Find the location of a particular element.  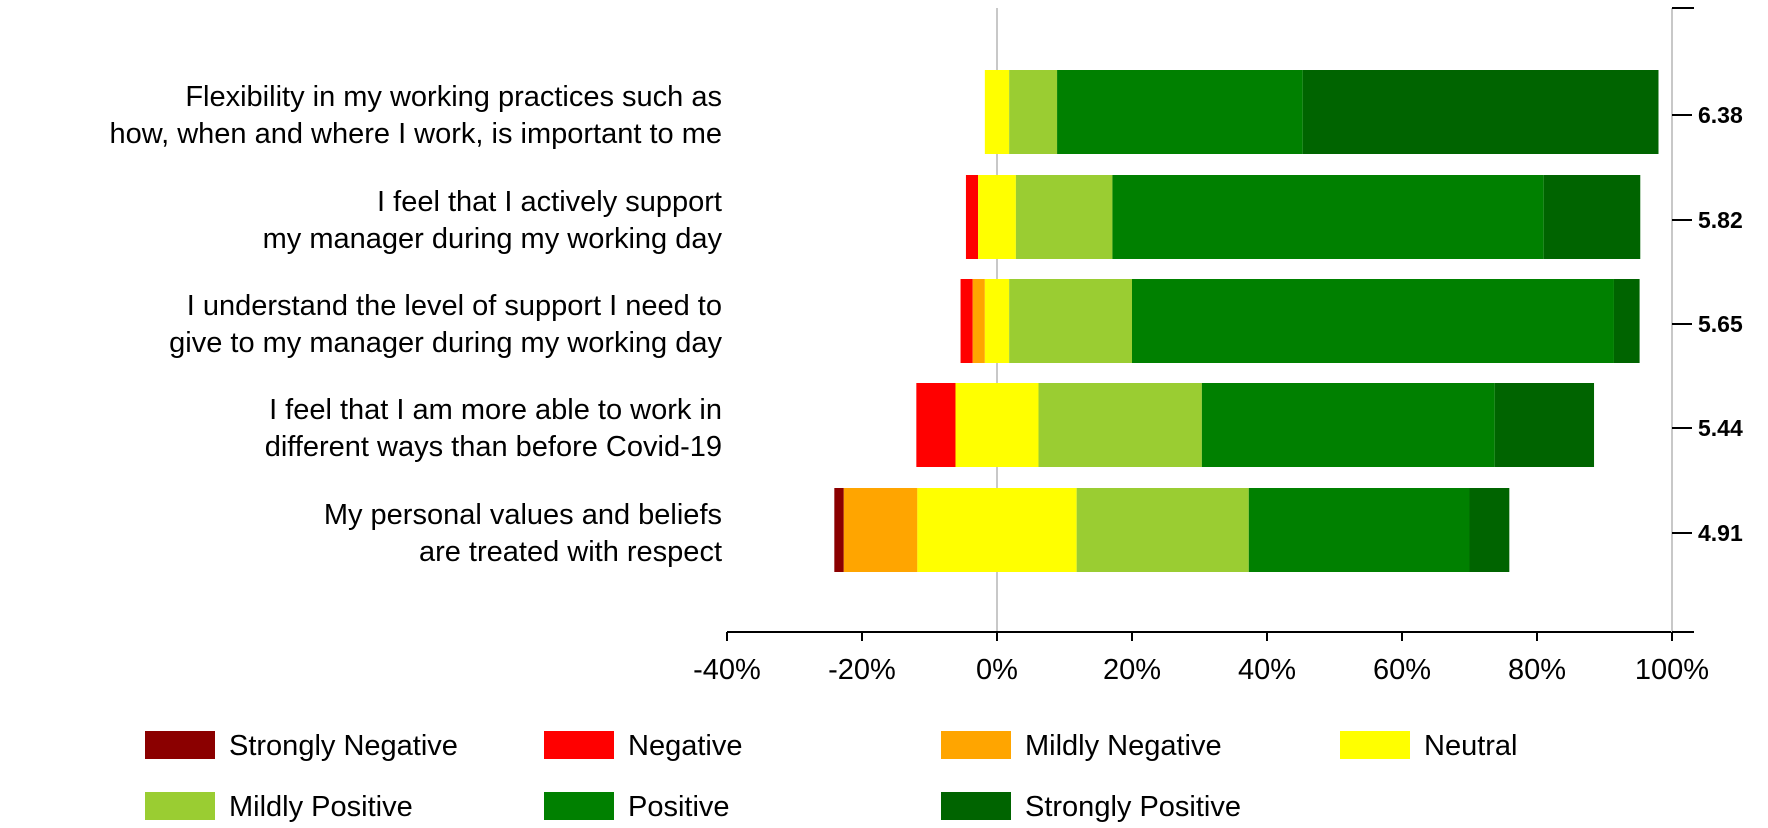

category-label: I feel that I actively support is located at coordinates (549, 202).